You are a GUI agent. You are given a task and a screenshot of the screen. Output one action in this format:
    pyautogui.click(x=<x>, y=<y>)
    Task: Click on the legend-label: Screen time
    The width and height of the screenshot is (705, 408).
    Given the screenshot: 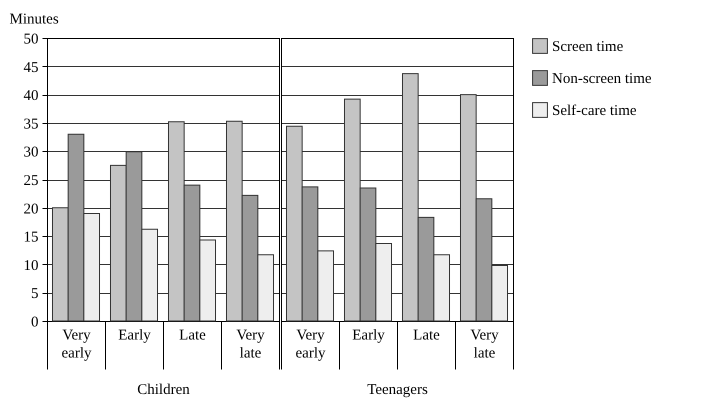 What is the action you would take?
    pyautogui.click(x=588, y=47)
    